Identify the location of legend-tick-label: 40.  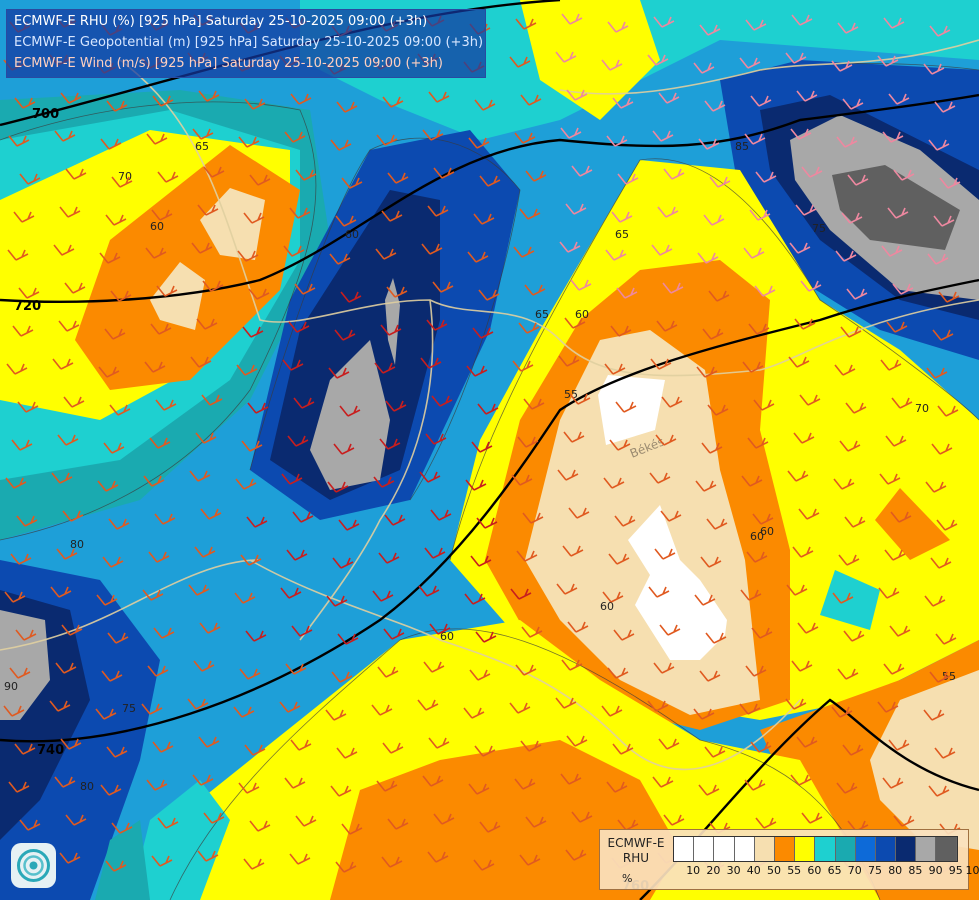
(753, 870).